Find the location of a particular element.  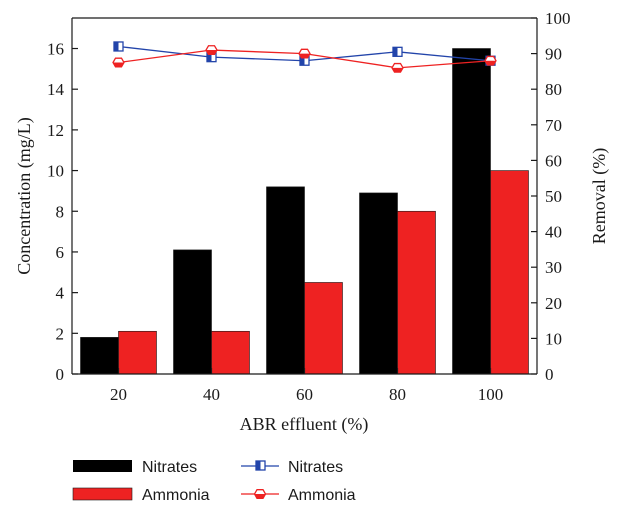

y-tick-label: 6 is located at coordinates (60, 252).